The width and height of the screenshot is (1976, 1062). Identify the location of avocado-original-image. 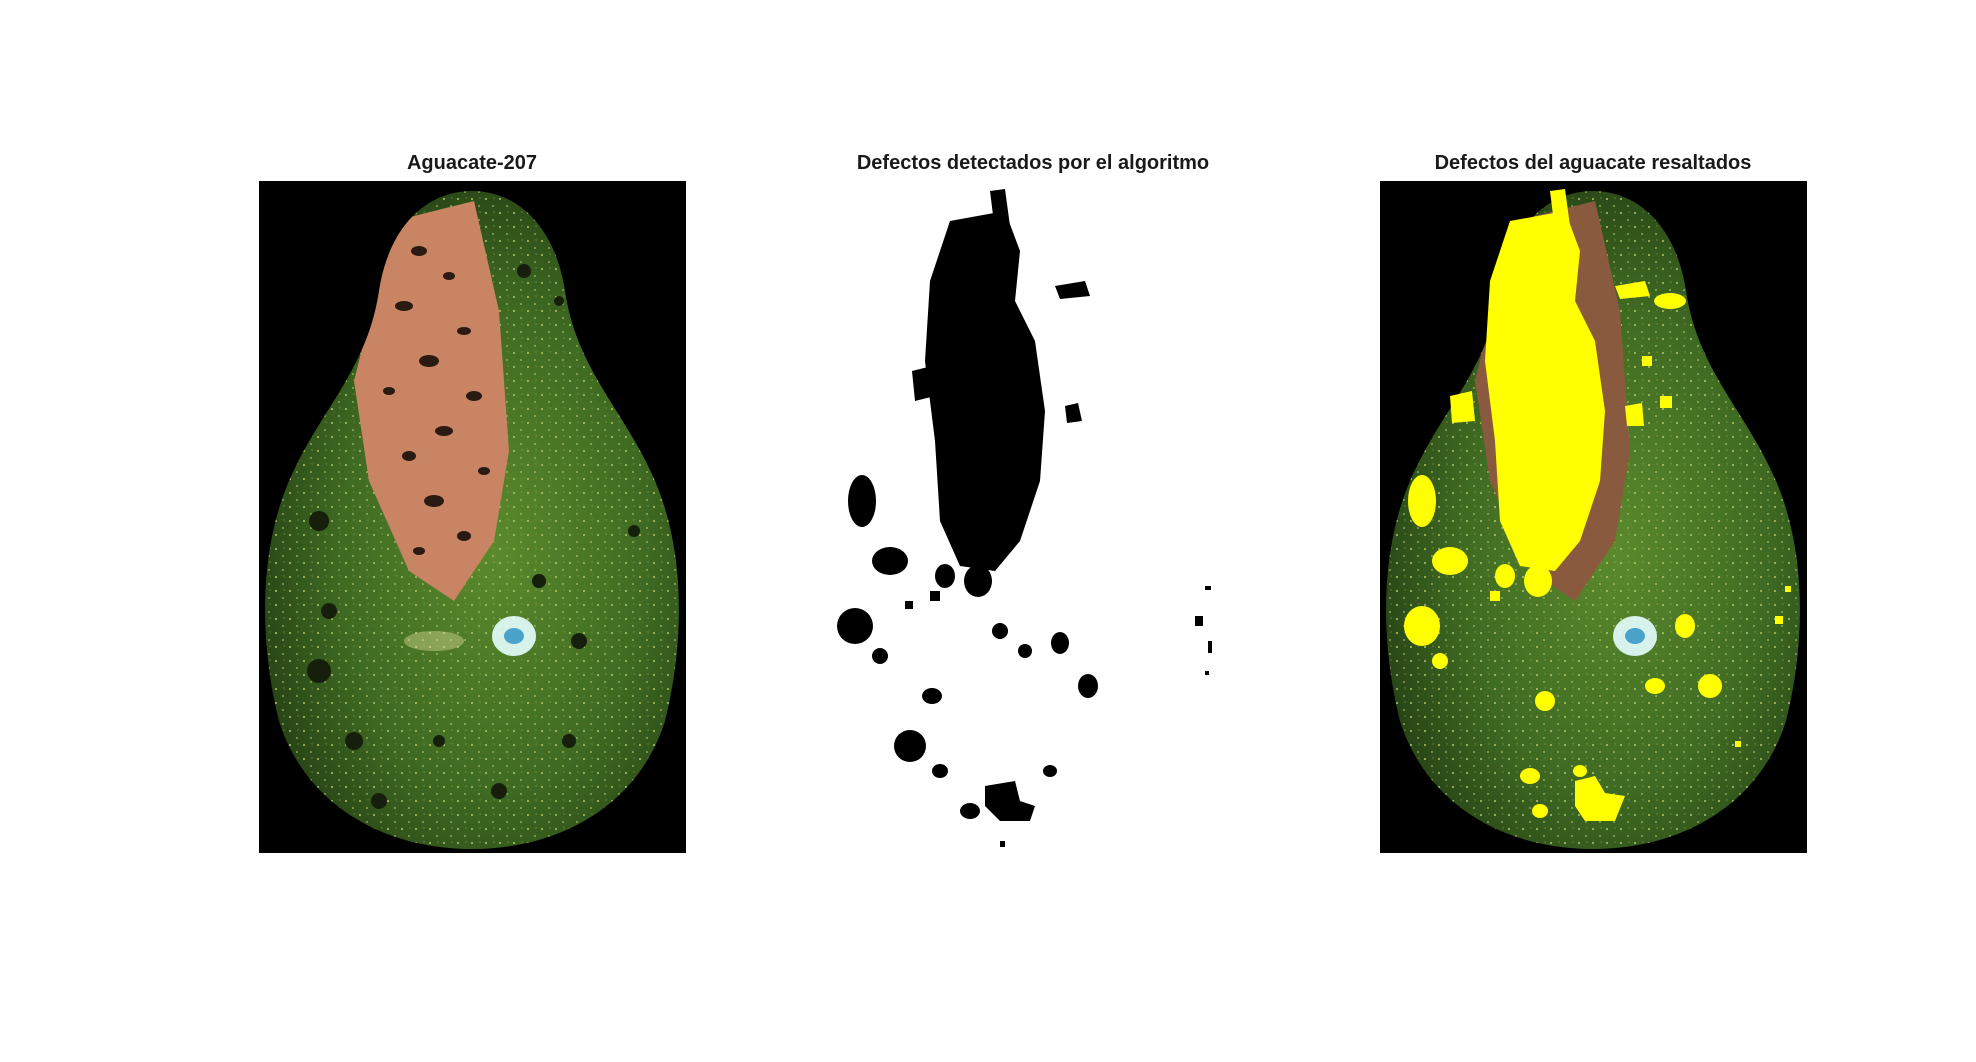
(472, 517).